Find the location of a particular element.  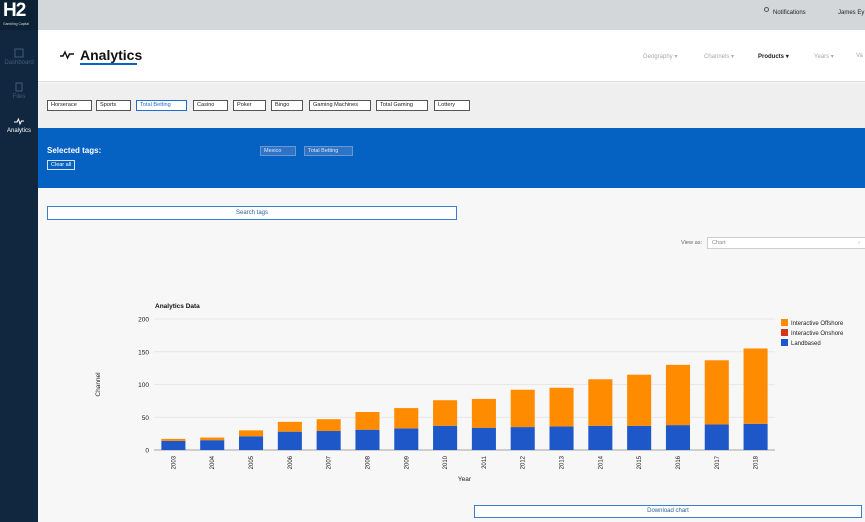

nav-label: Geography is located at coordinates (658, 57).